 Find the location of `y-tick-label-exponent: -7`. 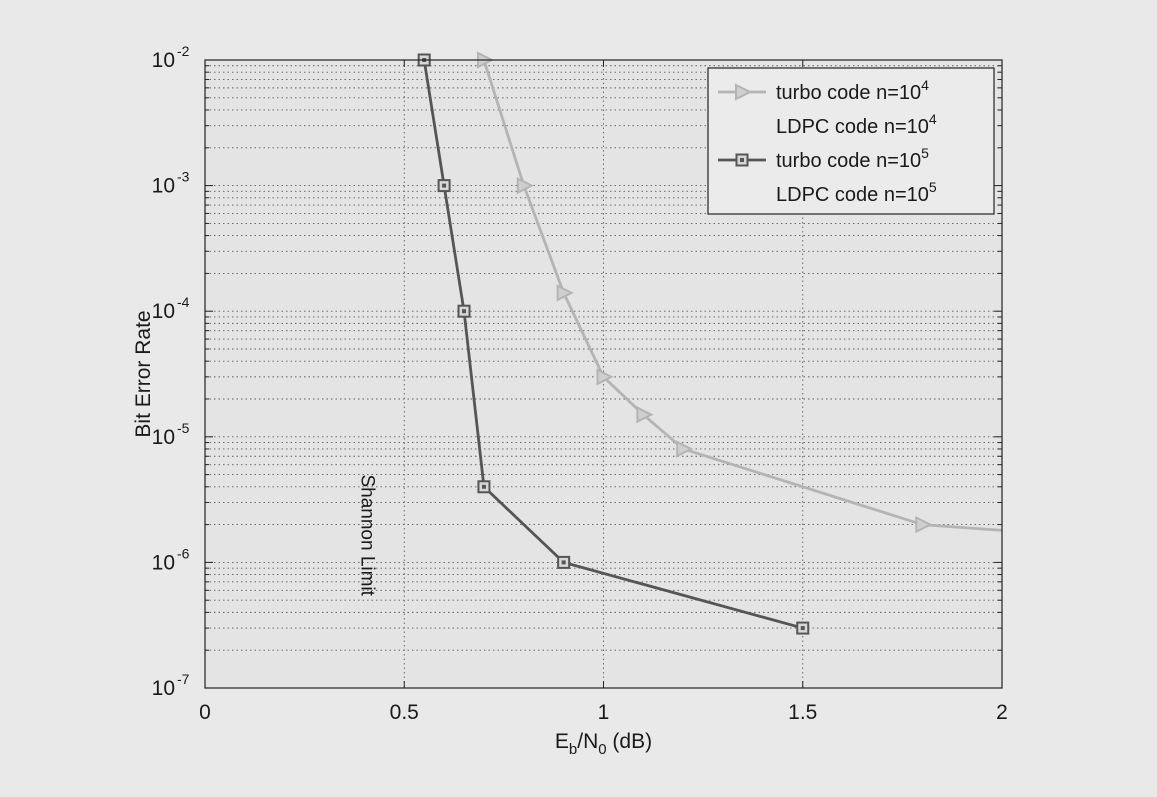

y-tick-label-exponent: -7 is located at coordinates (183, 679).